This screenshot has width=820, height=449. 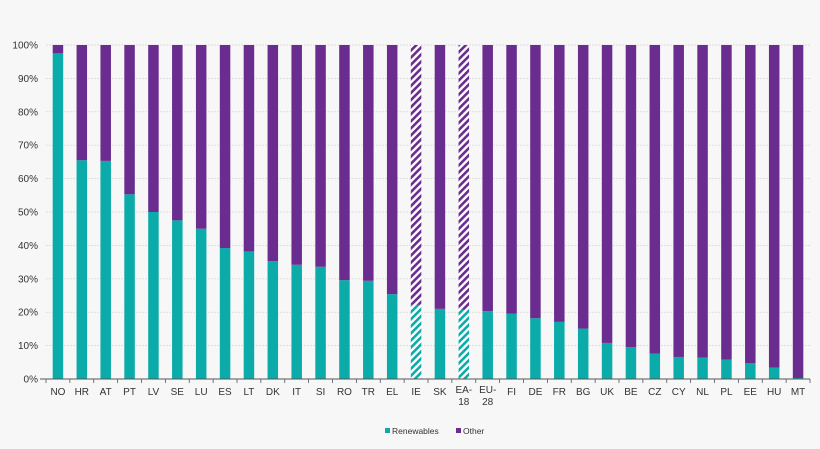 I want to click on legend-label-other: Other, so click(x=473, y=431).